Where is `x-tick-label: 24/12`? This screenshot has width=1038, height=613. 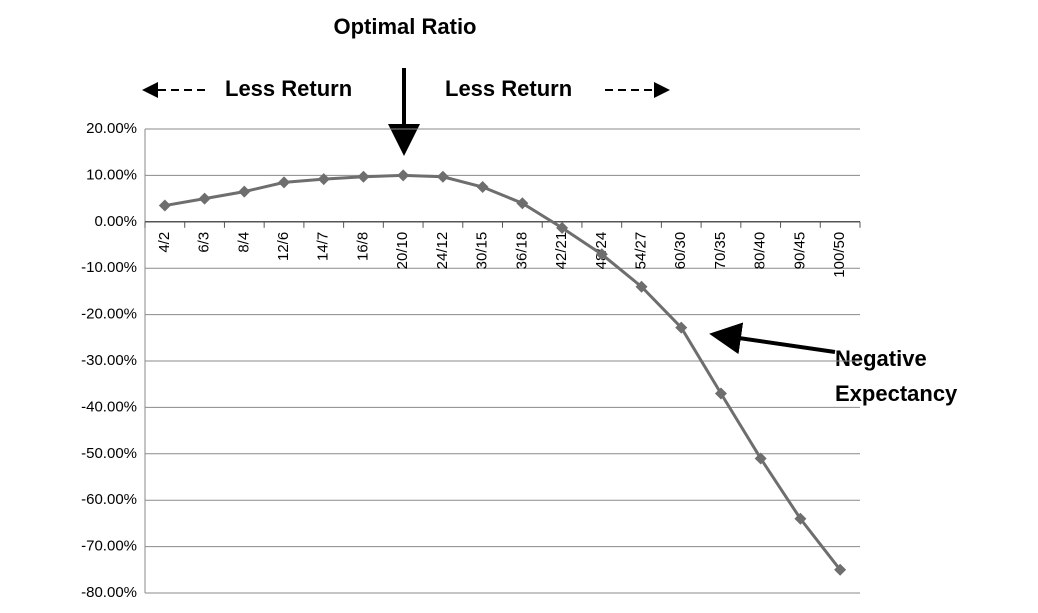 x-tick-label: 24/12 is located at coordinates (442, 251).